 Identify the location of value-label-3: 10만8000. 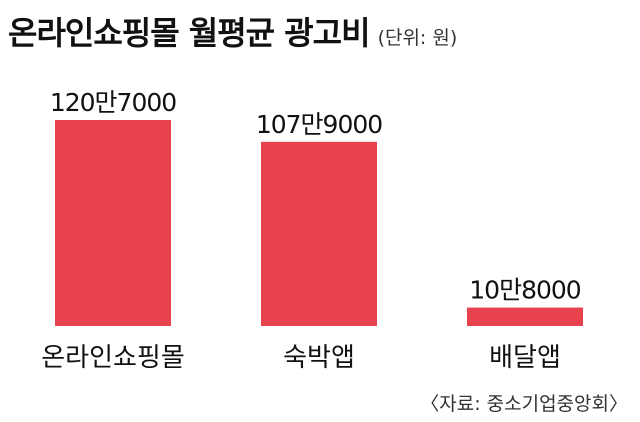
(525, 290).